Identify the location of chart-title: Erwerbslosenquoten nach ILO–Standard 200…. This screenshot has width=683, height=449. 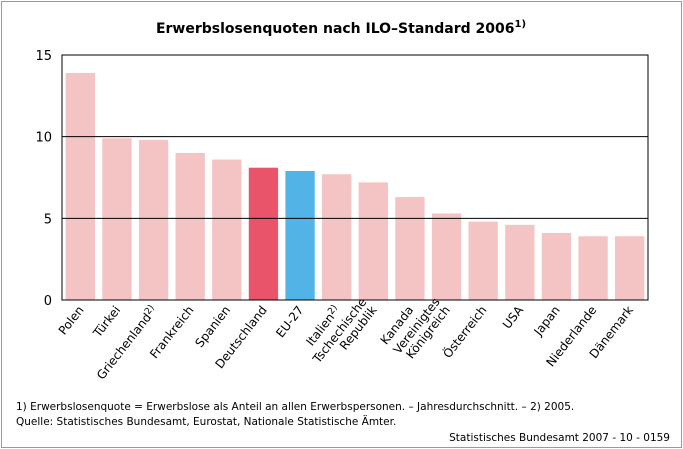
(341, 28).